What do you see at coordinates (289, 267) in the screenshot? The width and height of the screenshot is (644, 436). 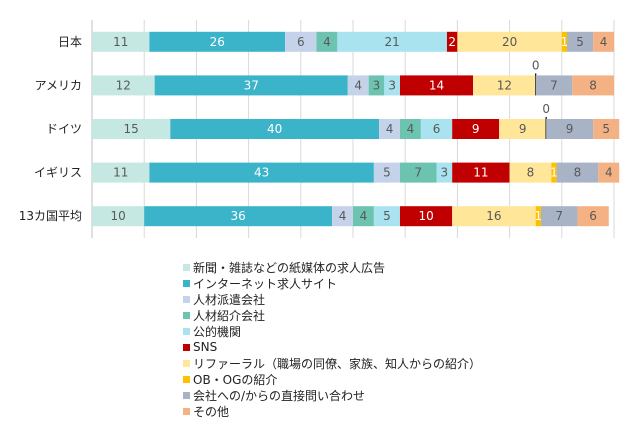 I see `legend-label: 新聞・雑誌などの紙媒体の求人広告` at bounding box center [289, 267].